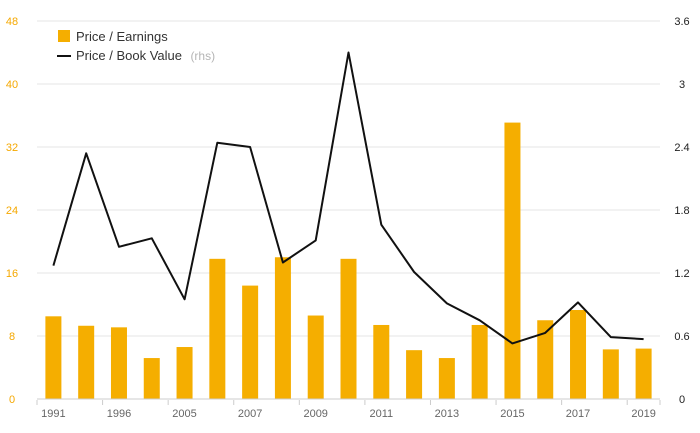 The image size is (700, 433). What do you see at coordinates (681, 274) in the screenshot?
I see `right-tick-label: 1.2` at bounding box center [681, 274].